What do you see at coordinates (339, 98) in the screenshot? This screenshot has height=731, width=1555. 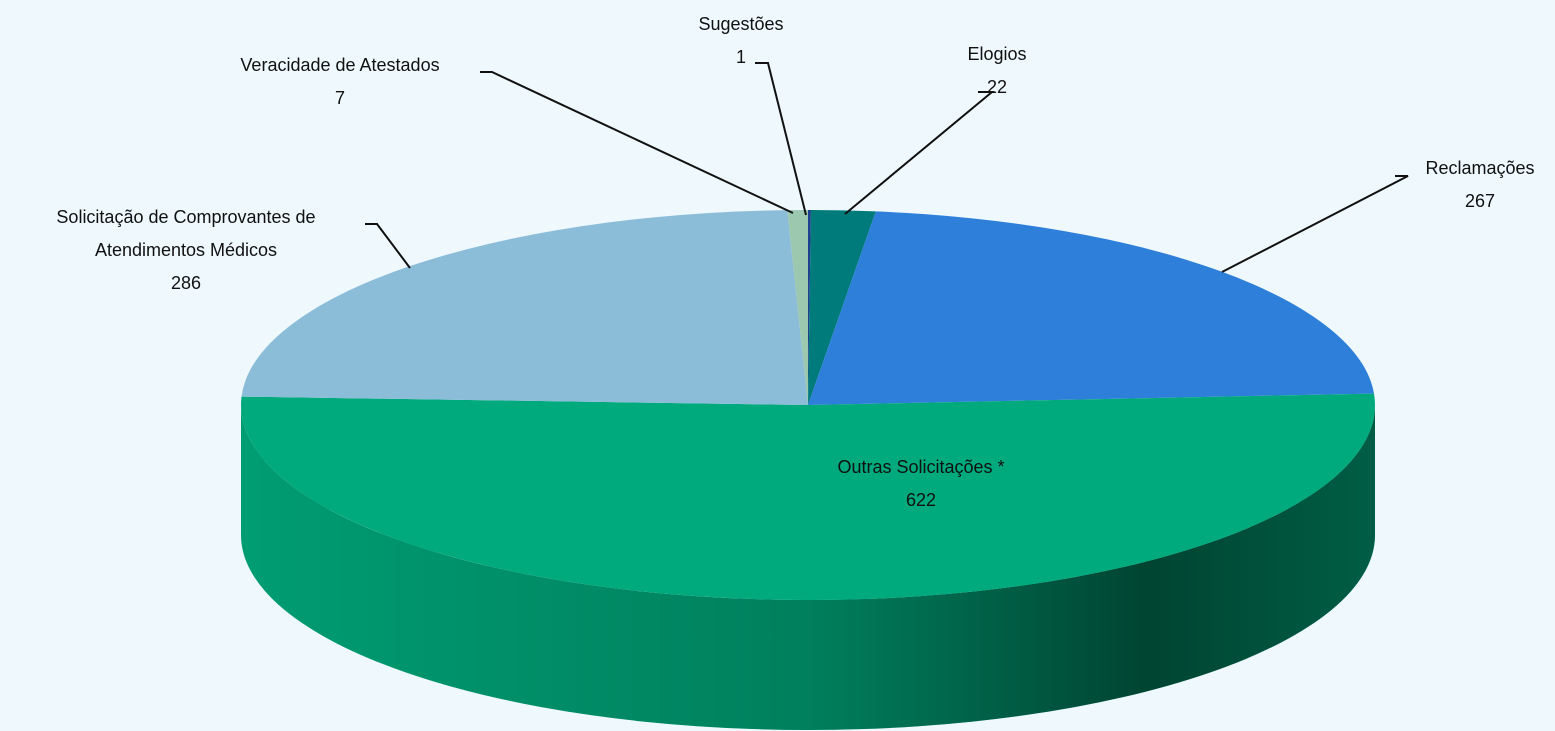 I see `value-label: 7` at bounding box center [339, 98].